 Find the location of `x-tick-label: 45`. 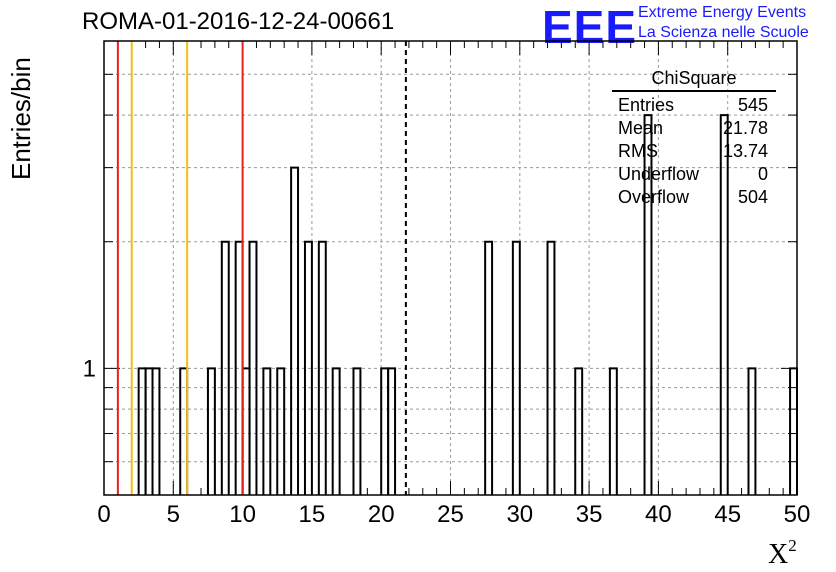

x-tick-label: 45 is located at coordinates (727, 514).